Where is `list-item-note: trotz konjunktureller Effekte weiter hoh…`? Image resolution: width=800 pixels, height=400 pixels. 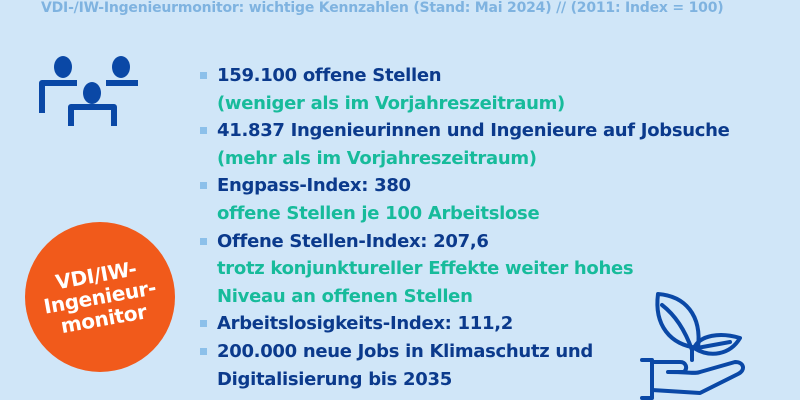 list-item-note: trotz konjunktureller Effekte weiter hoh… is located at coordinates (465, 269).